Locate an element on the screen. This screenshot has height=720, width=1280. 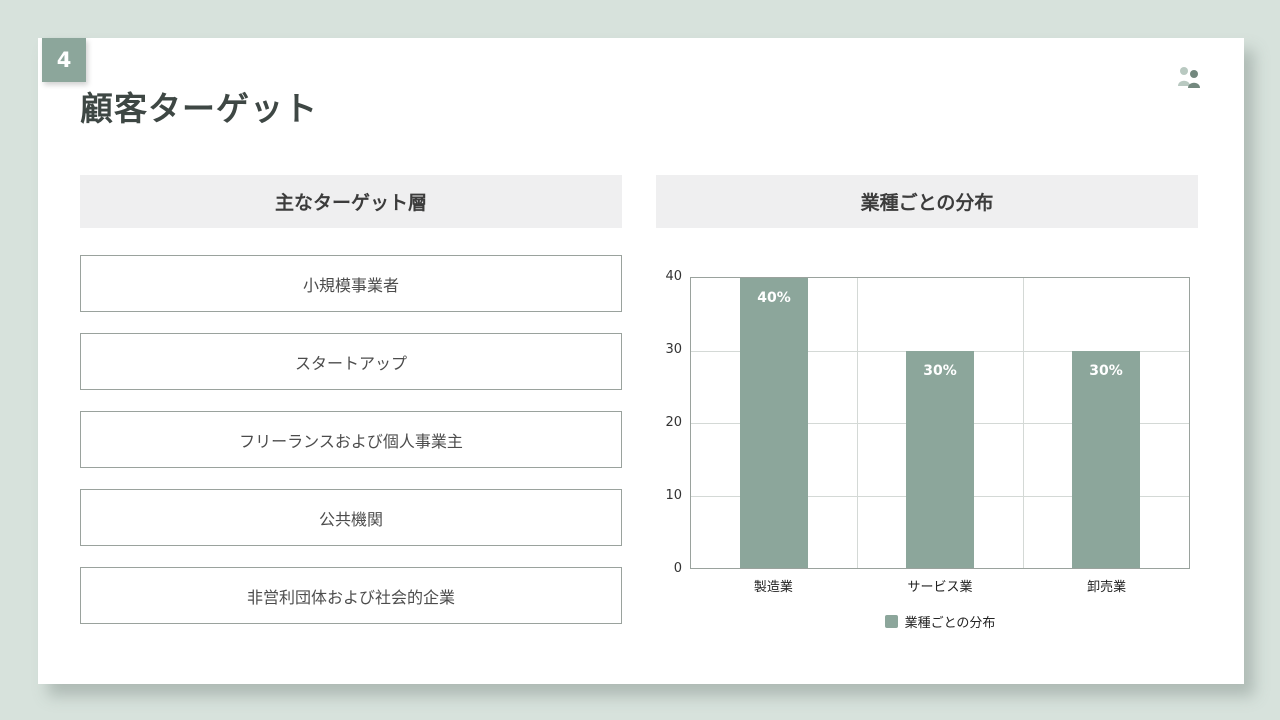
legend-label: 業種ごとの分布 is located at coordinates (950, 623).